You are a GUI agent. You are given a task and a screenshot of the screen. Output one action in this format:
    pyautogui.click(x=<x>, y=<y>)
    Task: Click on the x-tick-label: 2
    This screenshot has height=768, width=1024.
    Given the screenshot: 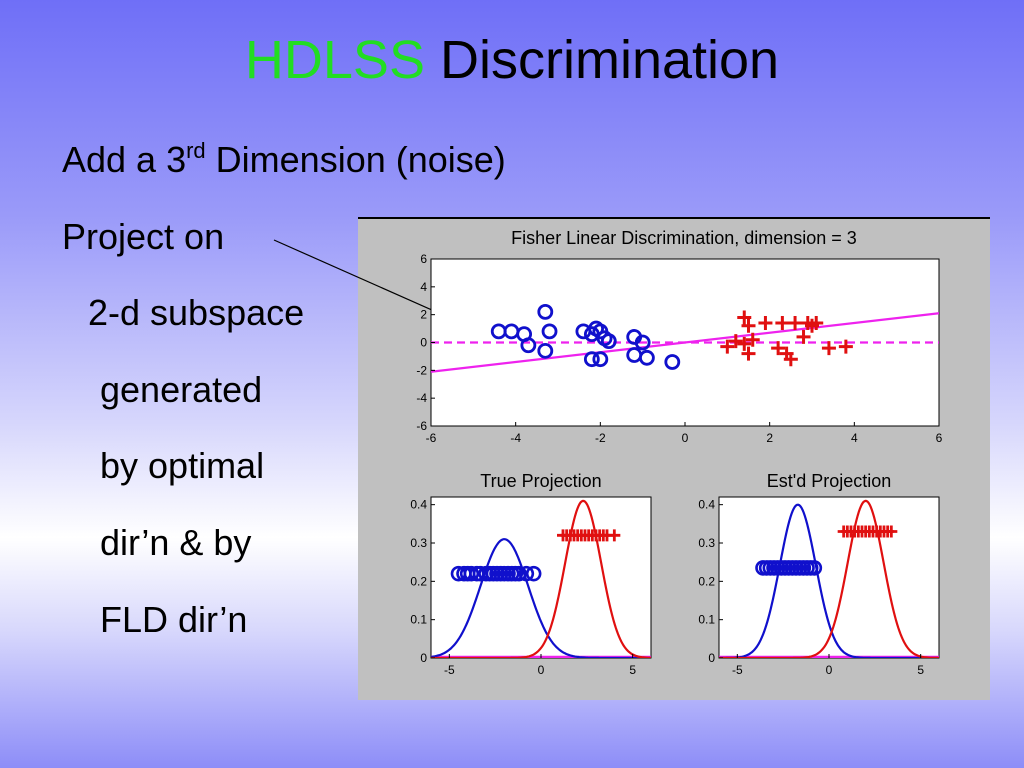 What is the action you would take?
    pyautogui.click(x=769, y=438)
    